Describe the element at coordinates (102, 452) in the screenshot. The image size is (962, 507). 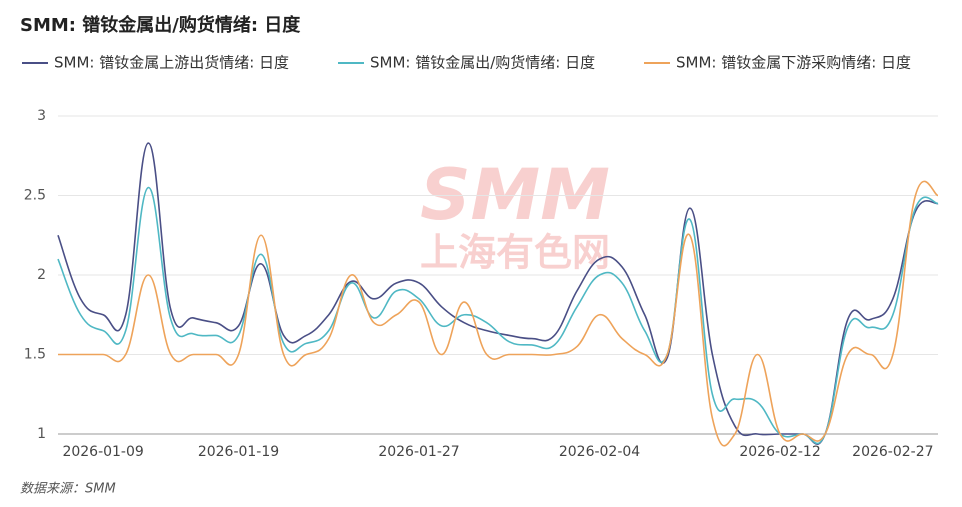
I see `x-tick-label: 2026-01-09` at that location.